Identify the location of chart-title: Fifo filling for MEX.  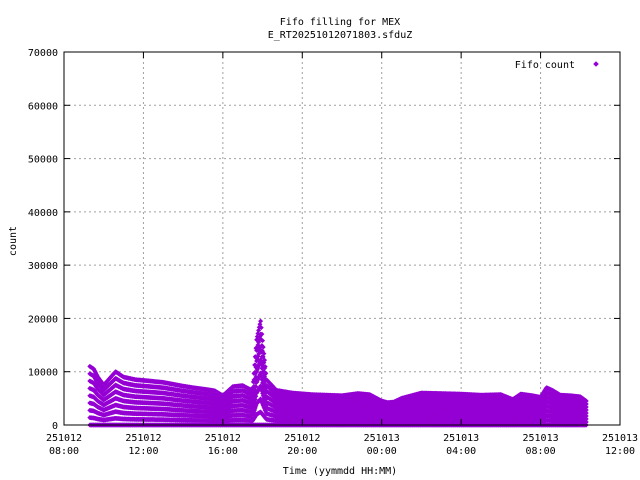
(340, 22).